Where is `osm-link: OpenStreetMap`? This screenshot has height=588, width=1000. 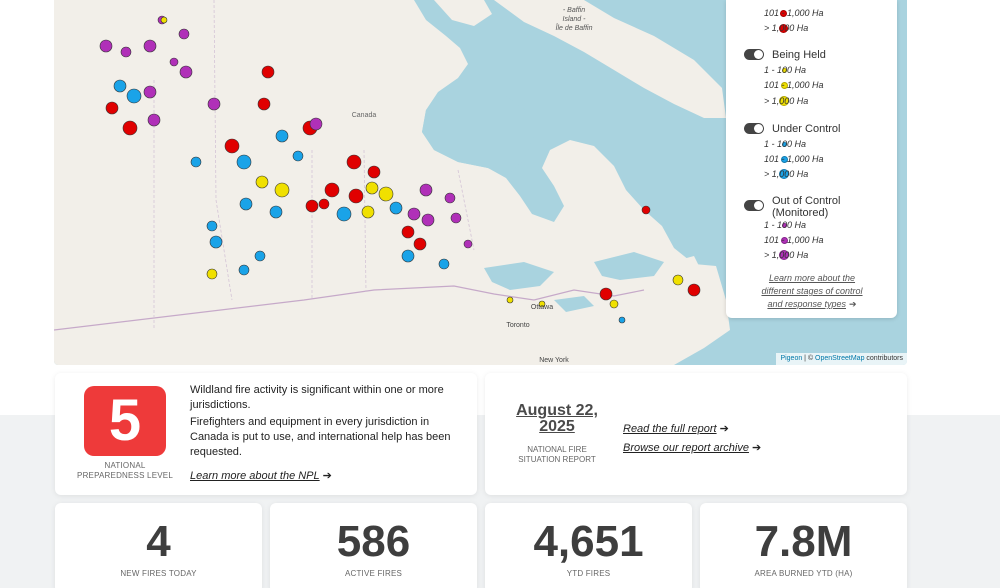
osm-link: OpenStreetMap is located at coordinates (840, 358).